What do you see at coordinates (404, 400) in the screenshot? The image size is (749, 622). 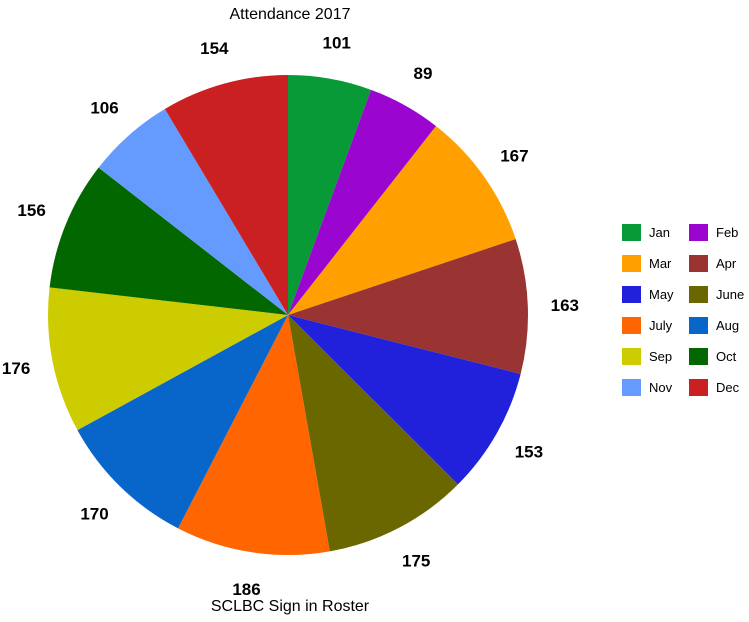 I see `pie-slice-may` at bounding box center [404, 400].